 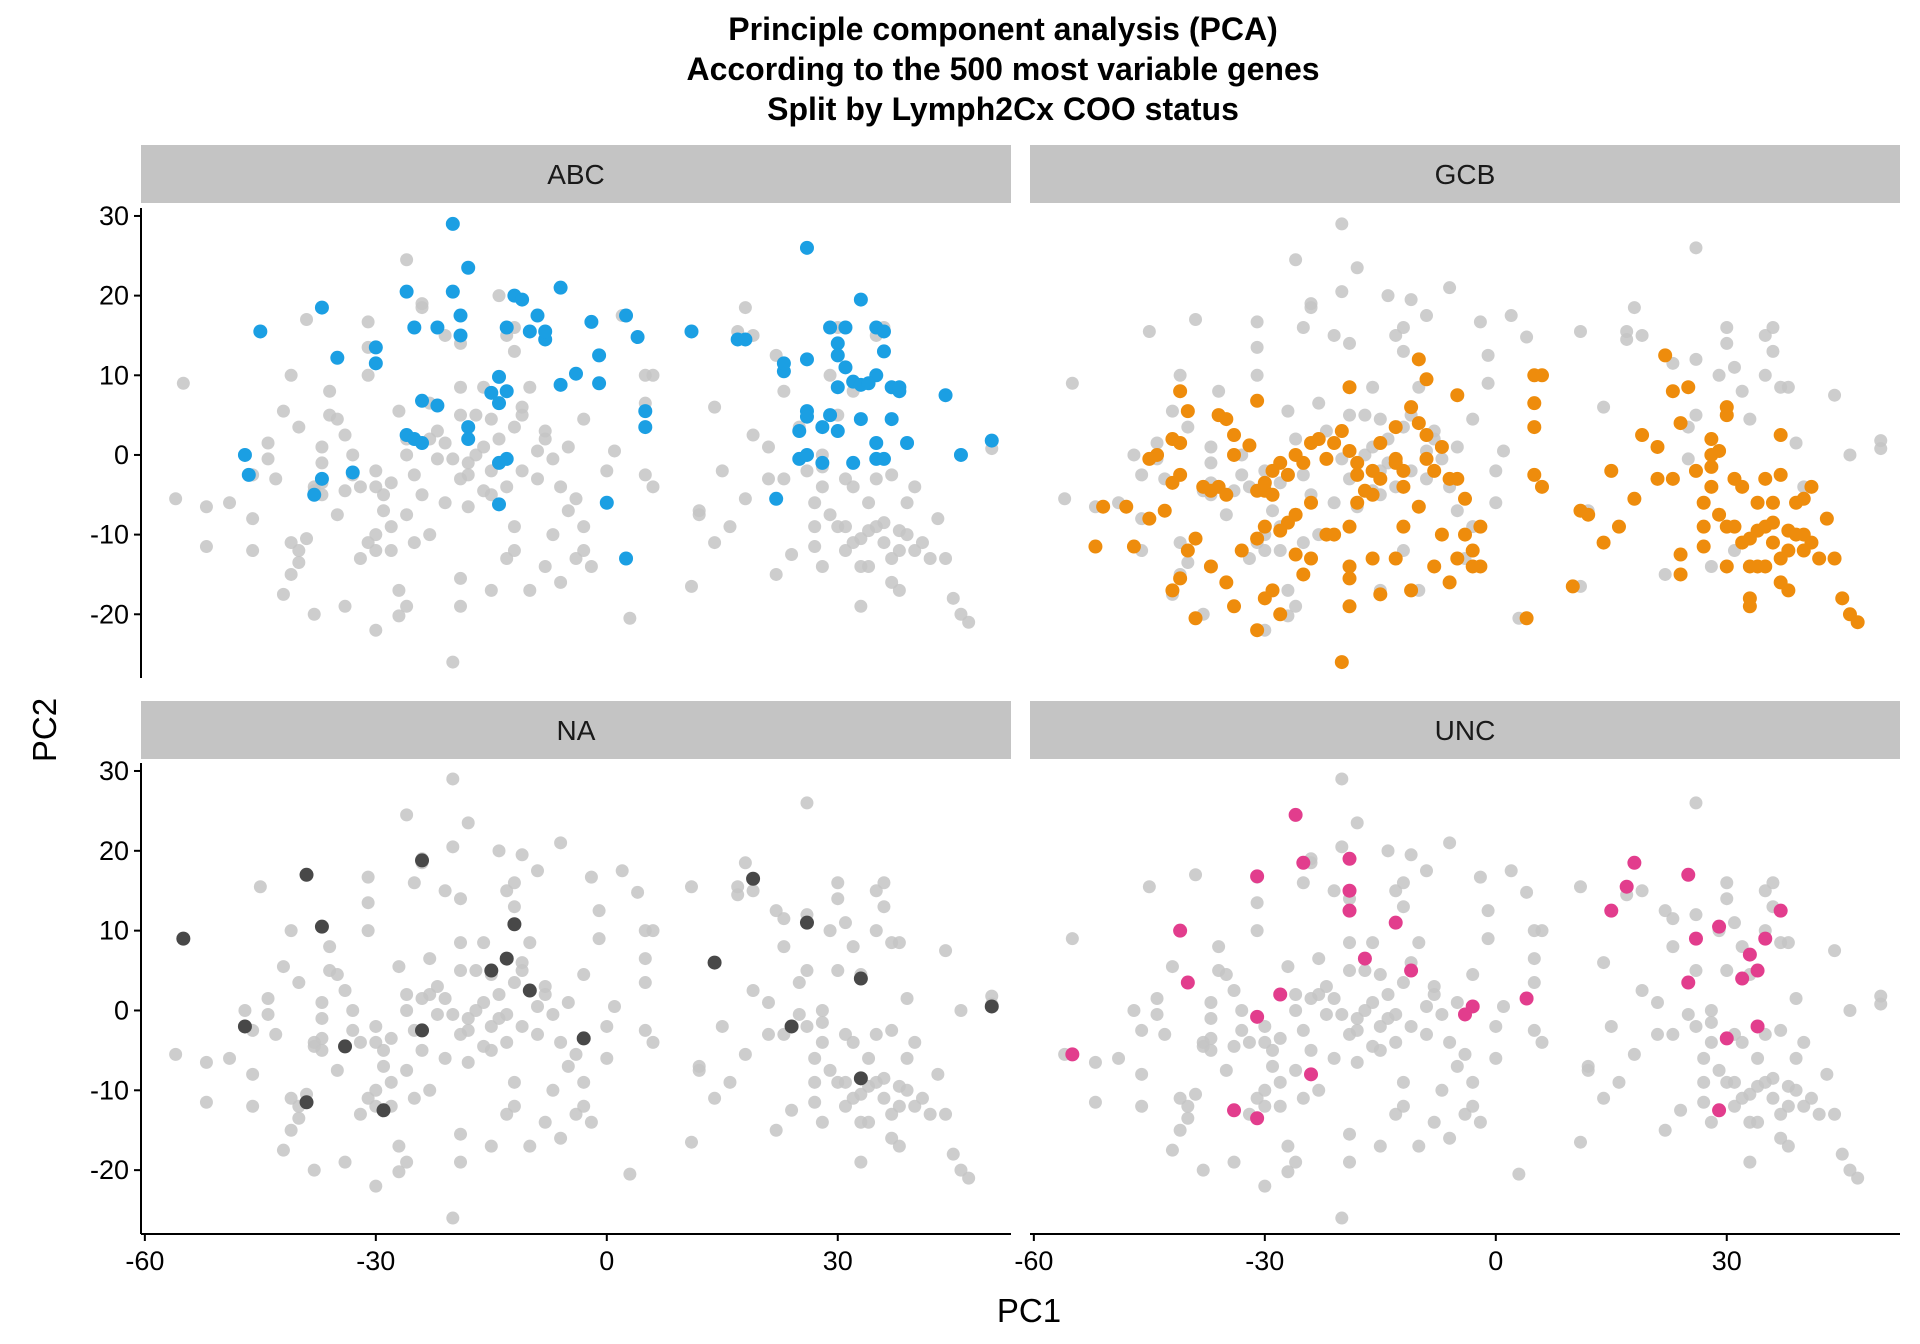 What do you see at coordinates (1465, 174) in the screenshot?
I see `facet-strip-gcb` at bounding box center [1465, 174].